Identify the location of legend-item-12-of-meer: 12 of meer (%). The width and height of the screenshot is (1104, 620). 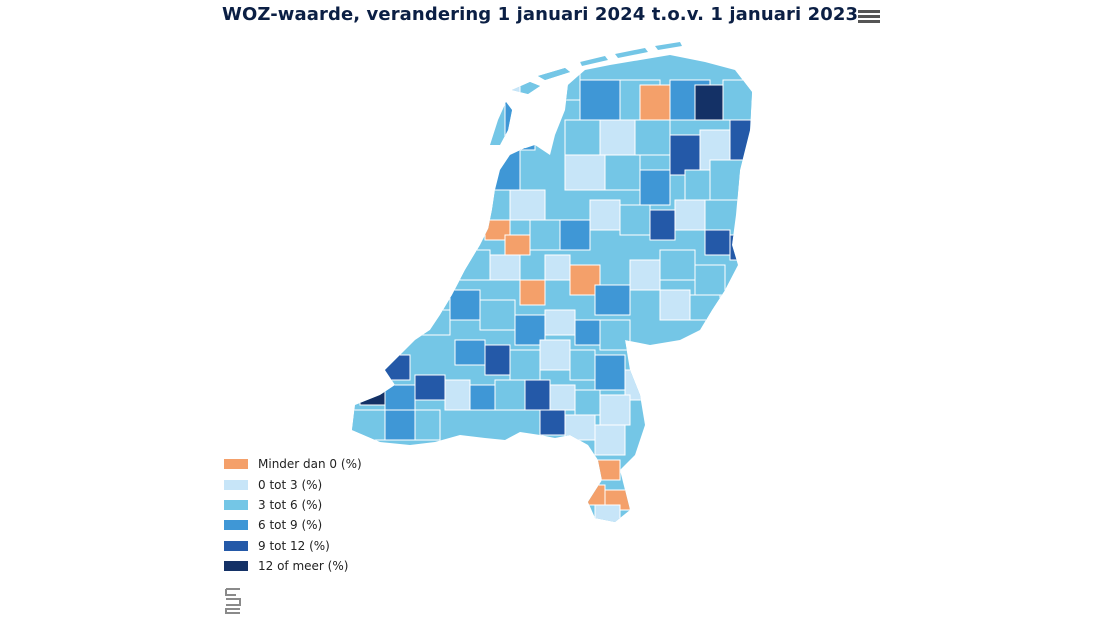
(293, 566).